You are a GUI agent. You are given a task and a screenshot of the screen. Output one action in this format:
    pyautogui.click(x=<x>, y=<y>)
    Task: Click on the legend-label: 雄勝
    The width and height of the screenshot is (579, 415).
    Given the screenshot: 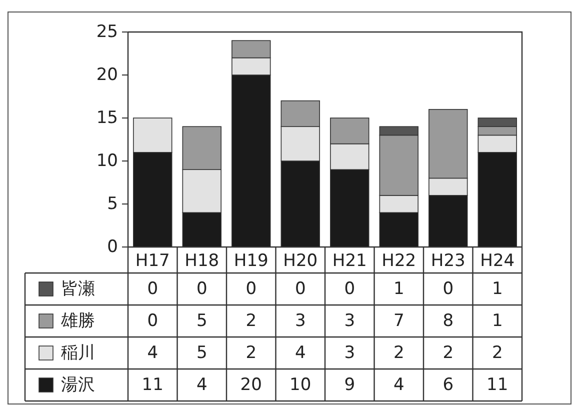 What is the action you would take?
    pyautogui.click(x=77, y=321)
    